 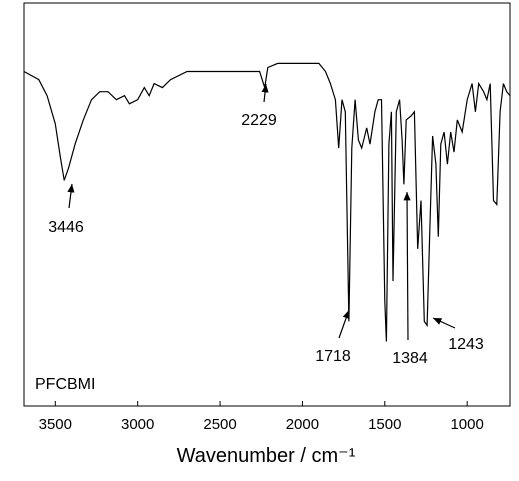 I want to click on x-axis-label: Wavenumber / cm⁻¹, so click(x=266, y=456).